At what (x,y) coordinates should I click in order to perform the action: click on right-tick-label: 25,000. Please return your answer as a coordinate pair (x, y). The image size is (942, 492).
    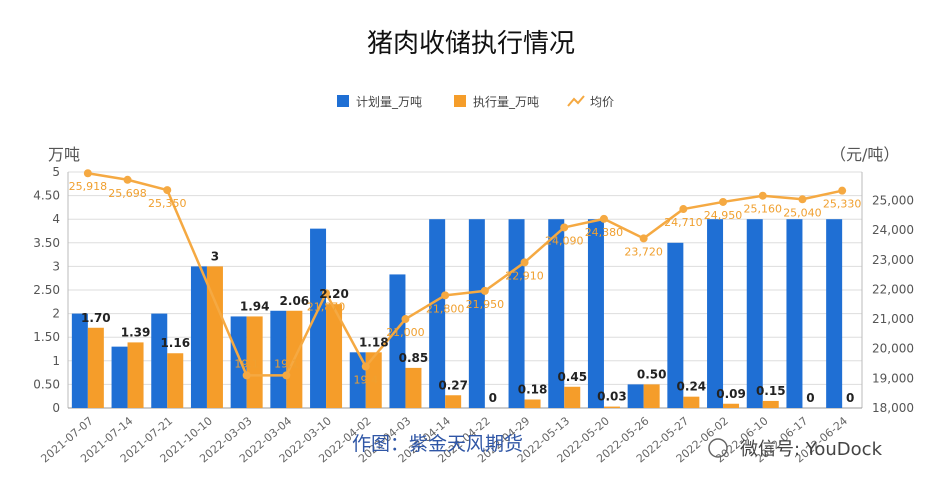
    Looking at the image, I should click on (893, 200).